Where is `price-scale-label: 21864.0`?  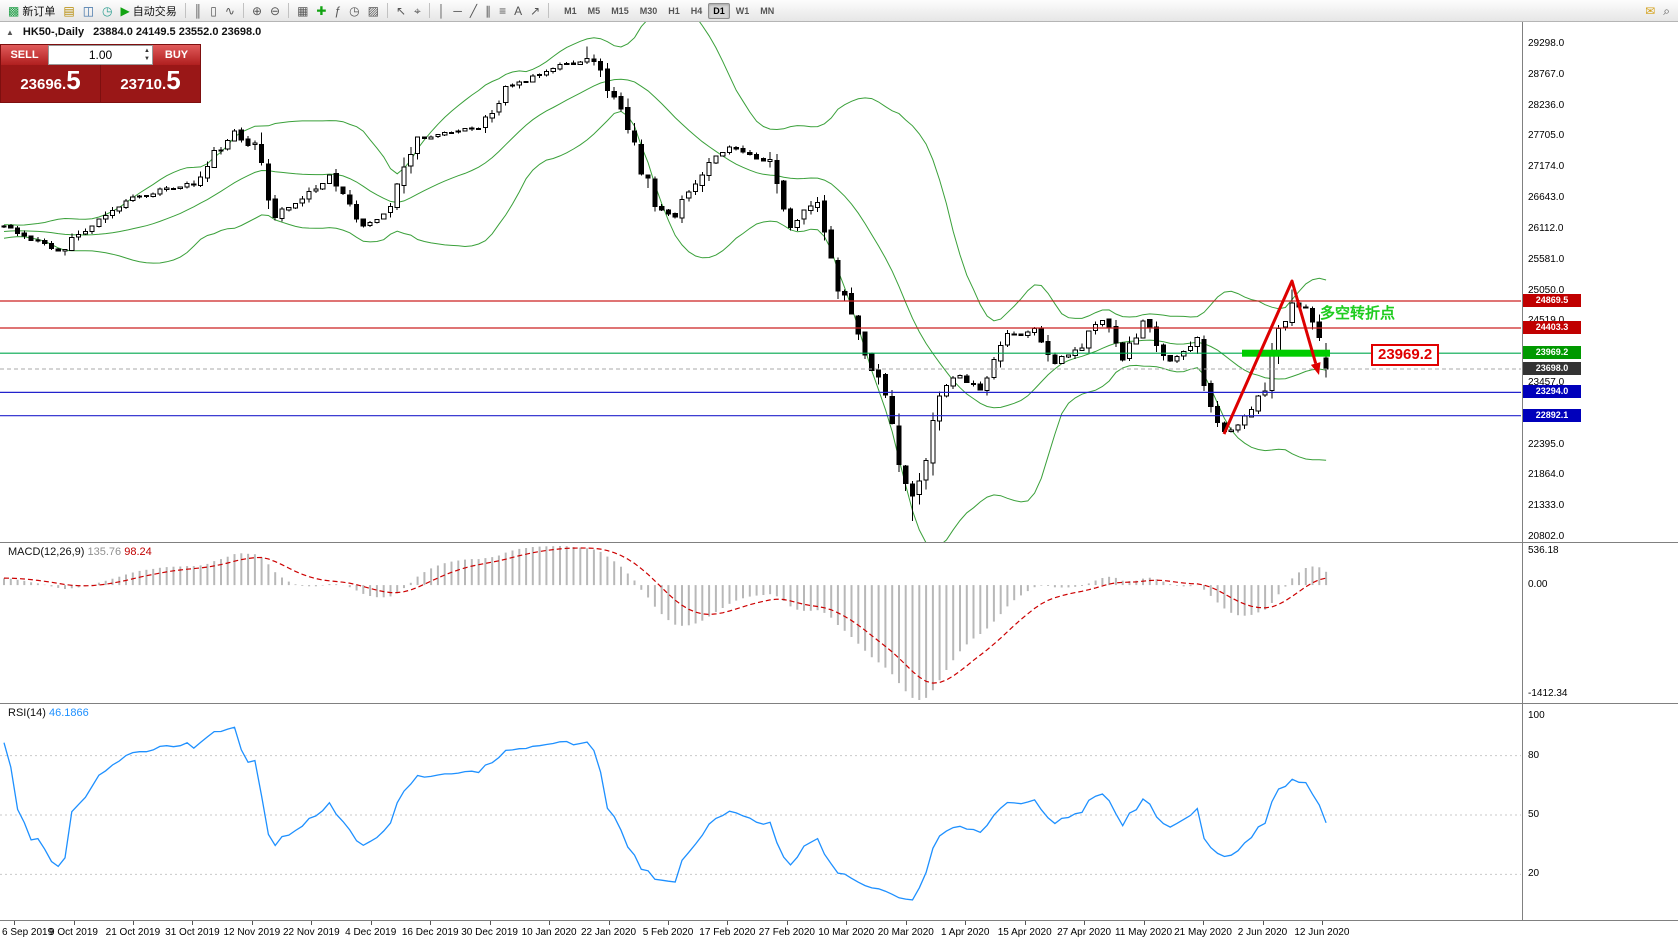
price-scale-label: 21864.0 is located at coordinates (1546, 475).